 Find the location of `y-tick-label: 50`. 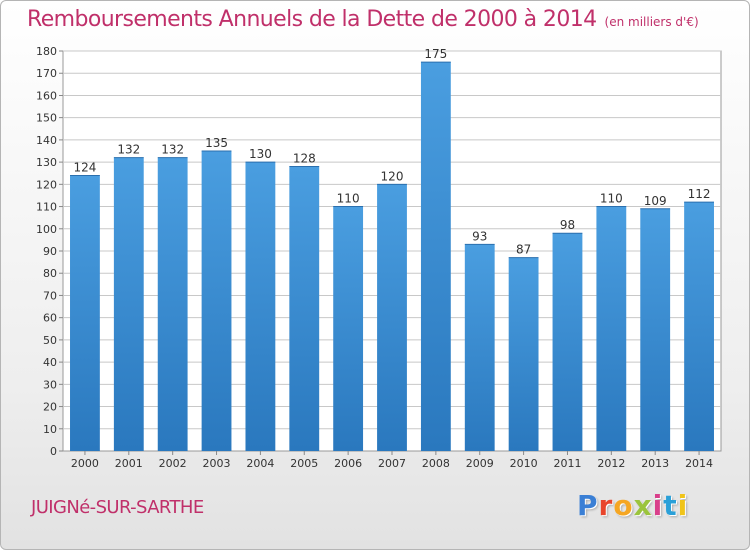

y-tick-label: 50 is located at coordinates (50, 340).